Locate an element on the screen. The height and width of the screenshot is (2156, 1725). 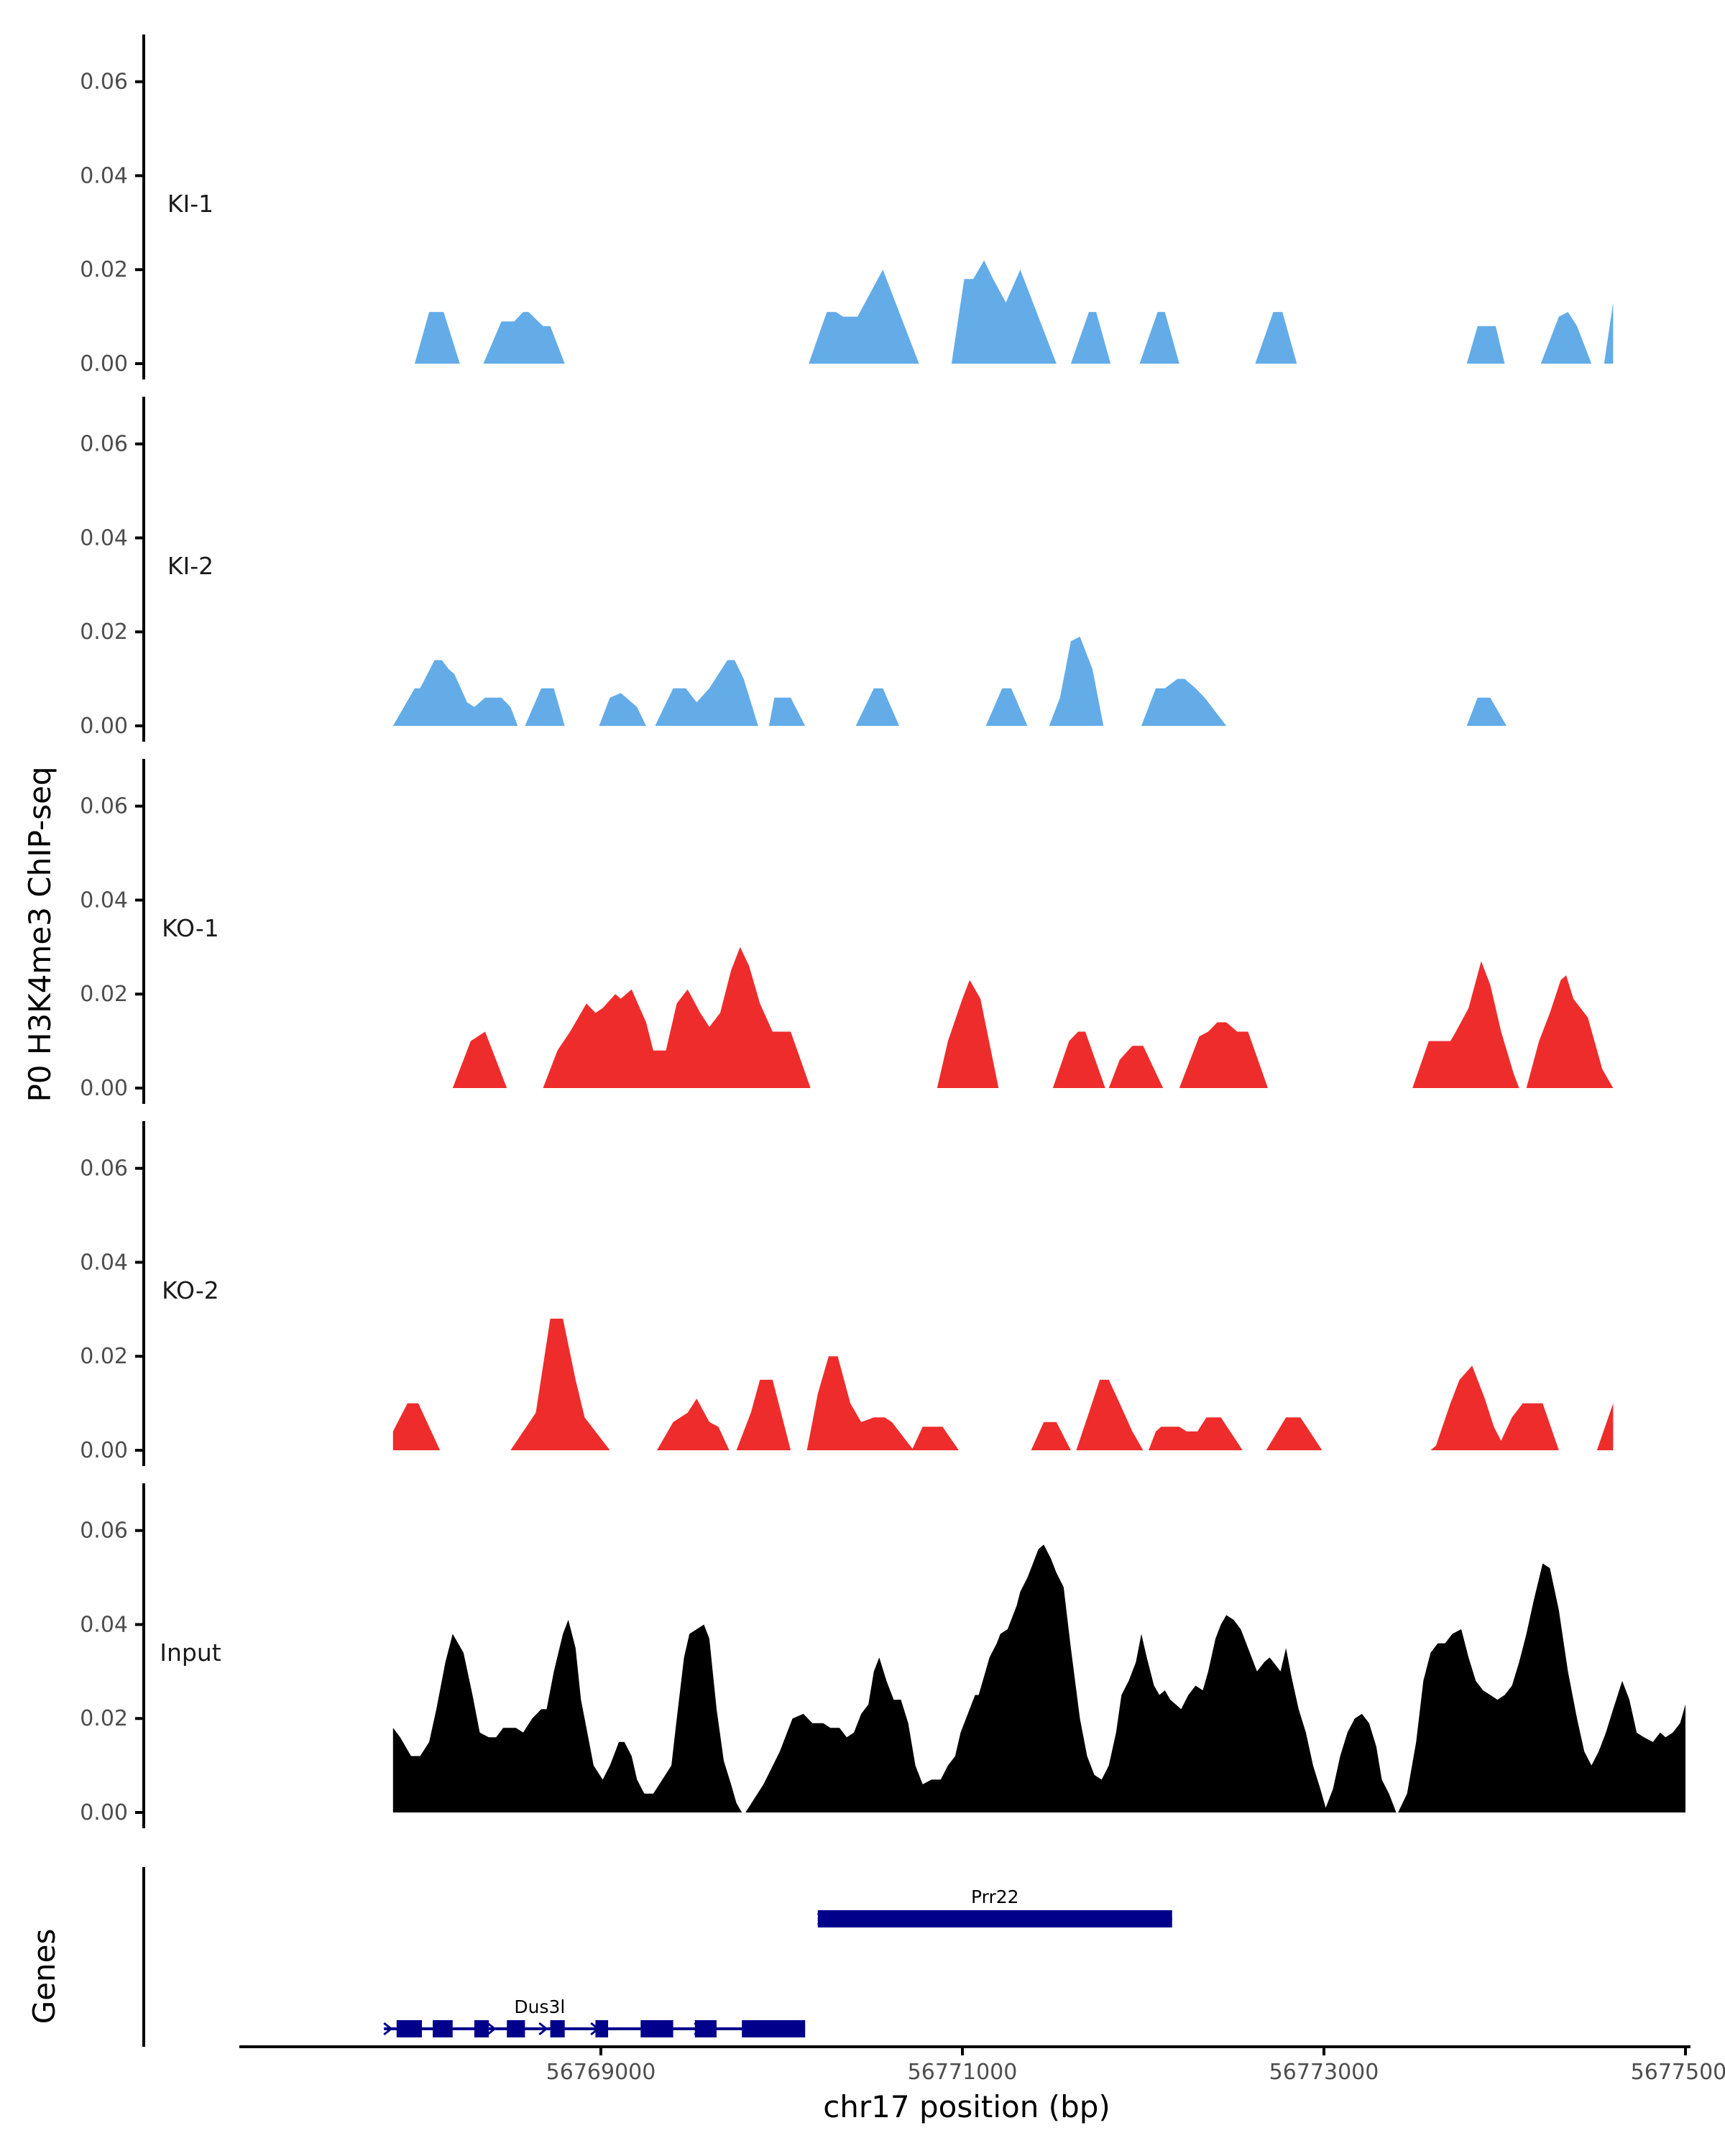
x-tick-label: 56773000 is located at coordinates (1324, 2072).